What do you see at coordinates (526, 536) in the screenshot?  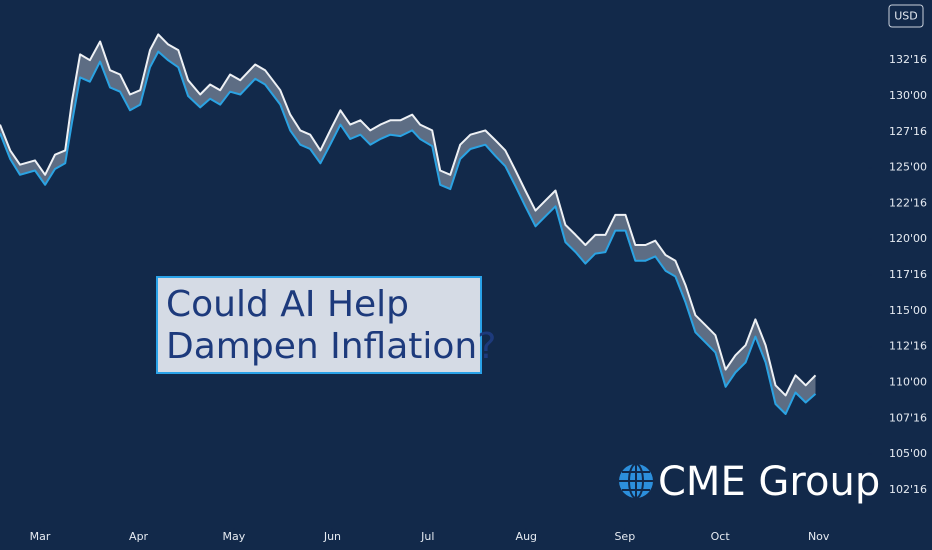 I see `x-tick-label: Aug` at bounding box center [526, 536].